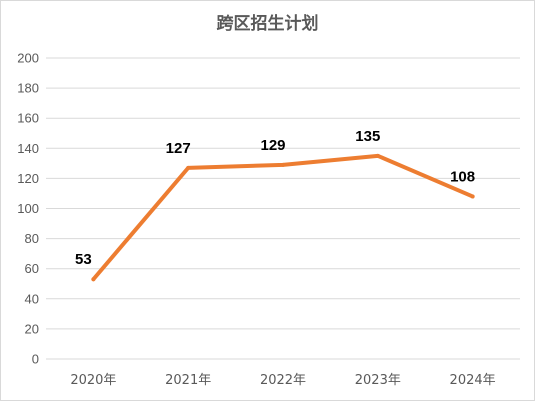 The image size is (535, 401). Describe the element at coordinates (188, 380) in the screenshot. I see `x-tick-label: 2021年` at that location.